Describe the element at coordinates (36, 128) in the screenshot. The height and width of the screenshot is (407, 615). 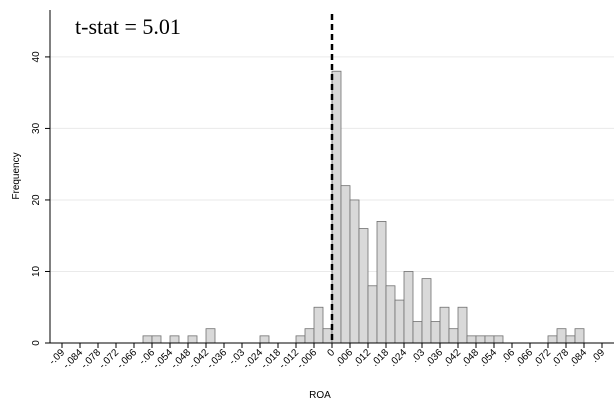
I see `y-tick-label: 30` at that location.